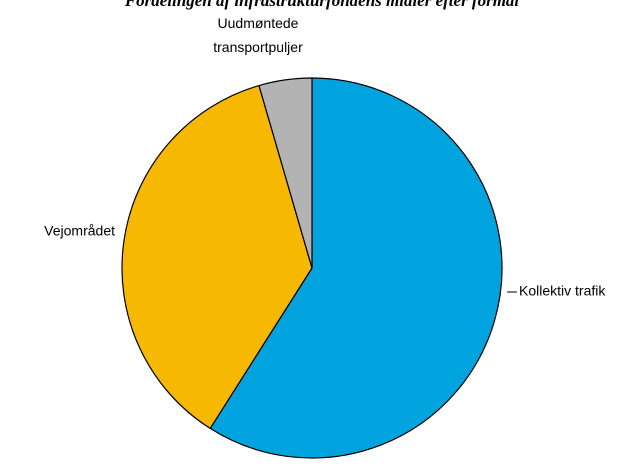 The image size is (644, 465). What do you see at coordinates (562, 291) in the screenshot?
I see `slice-label-1: Kollektiv trafik` at bounding box center [562, 291].